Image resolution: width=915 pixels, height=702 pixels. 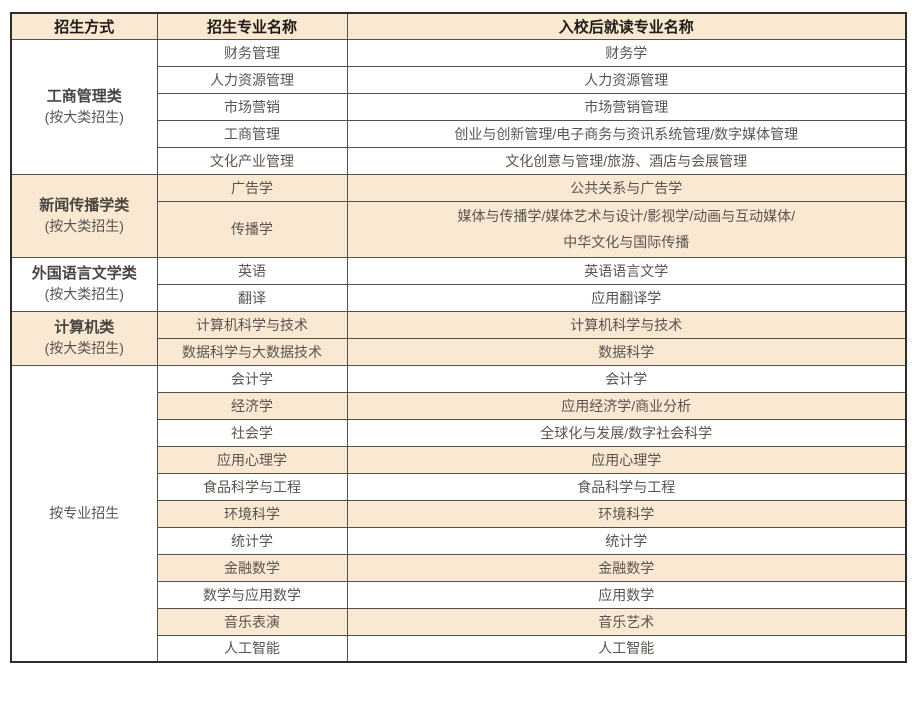 I want to click on table-row: 统计学 统计学, so click(x=459, y=540).